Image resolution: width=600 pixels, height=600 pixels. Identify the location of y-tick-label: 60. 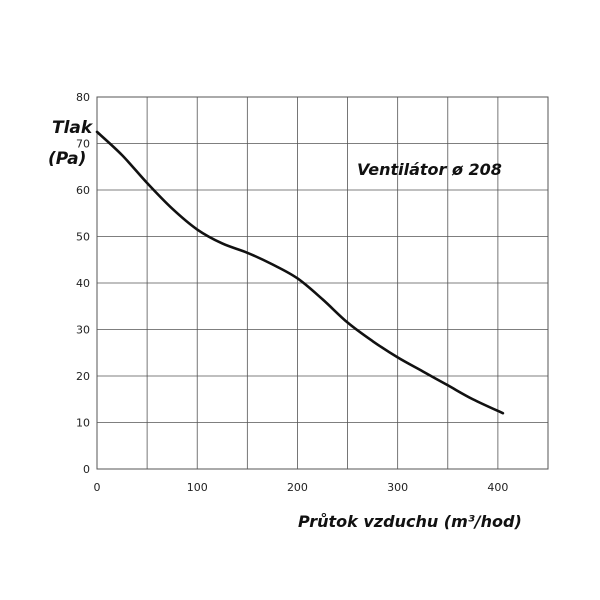
(83, 190).